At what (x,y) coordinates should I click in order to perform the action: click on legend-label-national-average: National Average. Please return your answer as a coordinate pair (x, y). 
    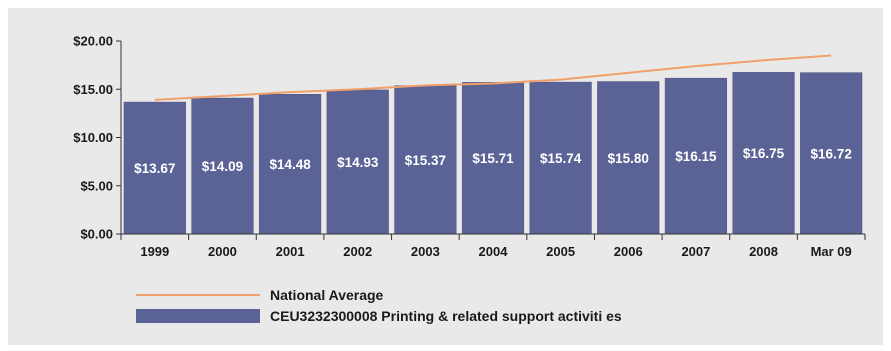
    Looking at the image, I should click on (327, 295).